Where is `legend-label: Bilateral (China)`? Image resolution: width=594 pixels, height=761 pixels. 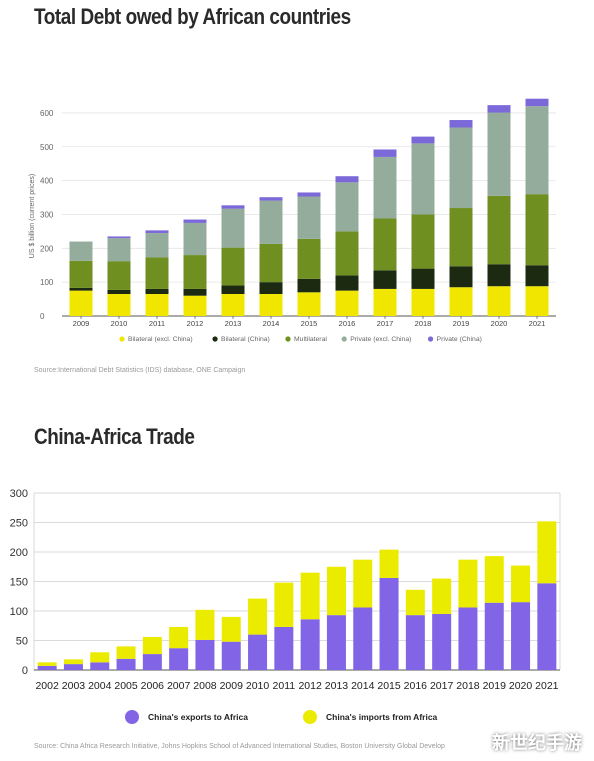
legend-label: Bilateral (China) is located at coordinates (245, 339).